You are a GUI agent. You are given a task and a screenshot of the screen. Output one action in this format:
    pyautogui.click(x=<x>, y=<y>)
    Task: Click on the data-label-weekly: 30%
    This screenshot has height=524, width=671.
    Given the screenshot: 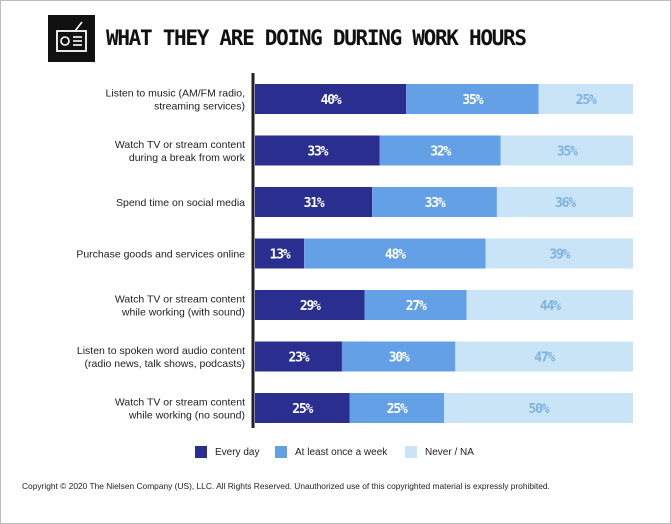 What is the action you would take?
    pyautogui.click(x=399, y=358)
    